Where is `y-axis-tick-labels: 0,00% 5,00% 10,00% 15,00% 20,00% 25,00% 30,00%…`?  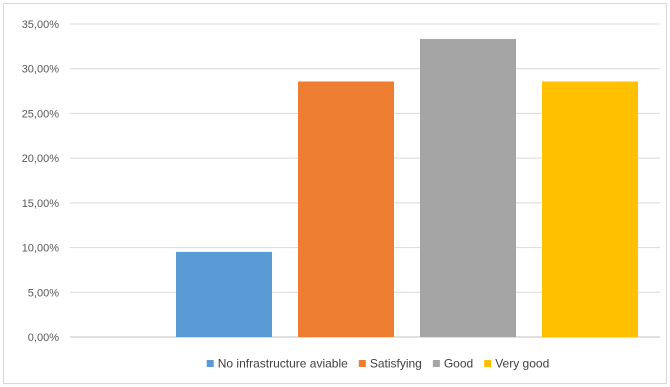 y-axis-tick-labels: 0,00% 5,00% 10,00% 15,00% 20,00% 25,00% 30,00%… is located at coordinates (41, 181).